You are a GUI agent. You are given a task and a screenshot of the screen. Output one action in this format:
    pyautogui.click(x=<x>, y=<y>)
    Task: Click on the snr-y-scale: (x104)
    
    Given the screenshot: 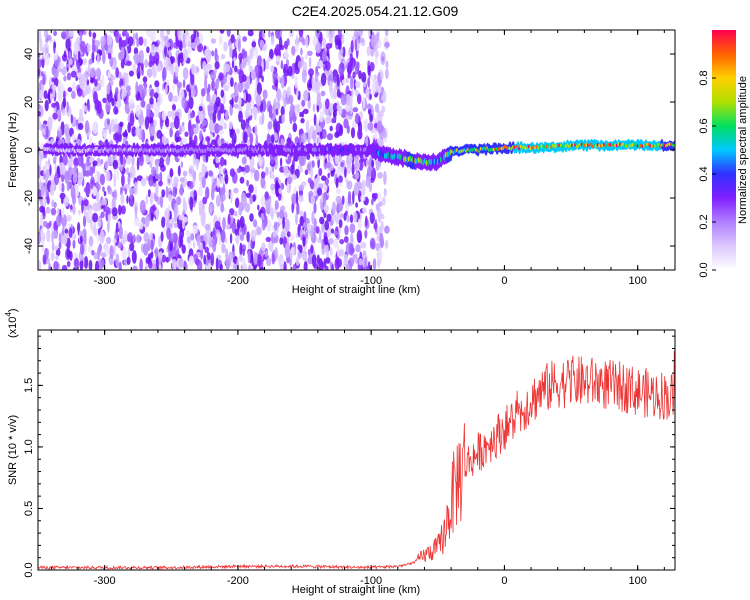 What is the action you would take?
    pyautogui.click(x=11, y=323)
    